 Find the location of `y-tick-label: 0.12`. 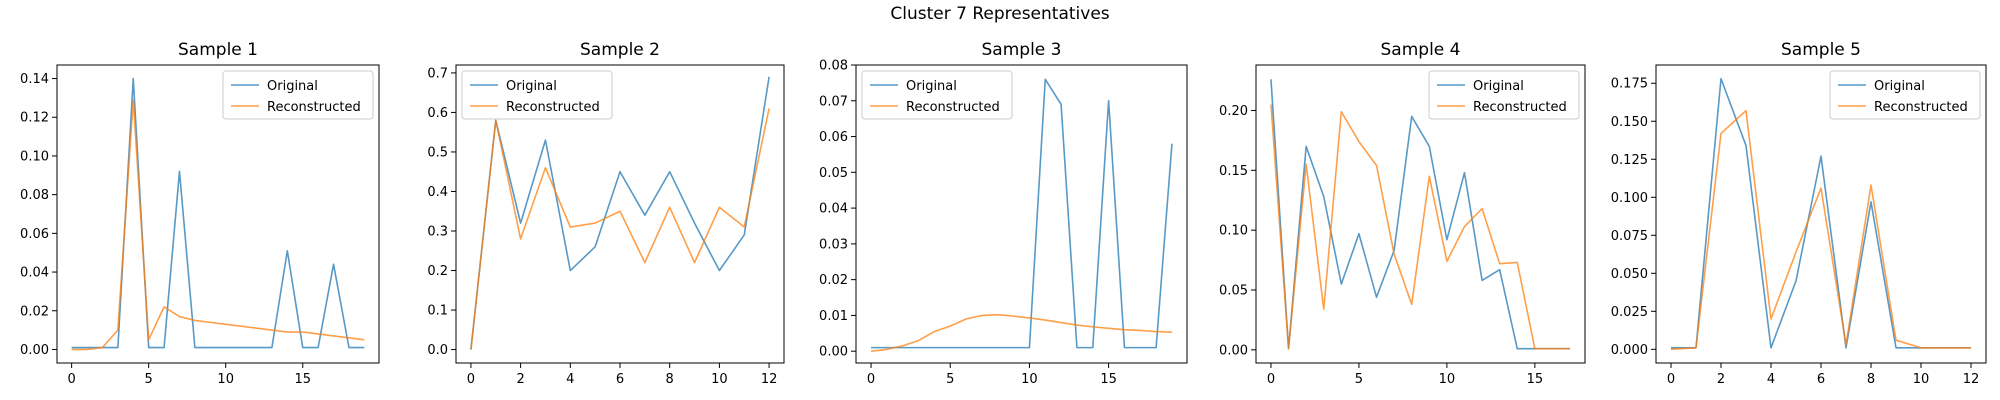

y-tick-label: 0.12 is located at coordinates (34, 118).